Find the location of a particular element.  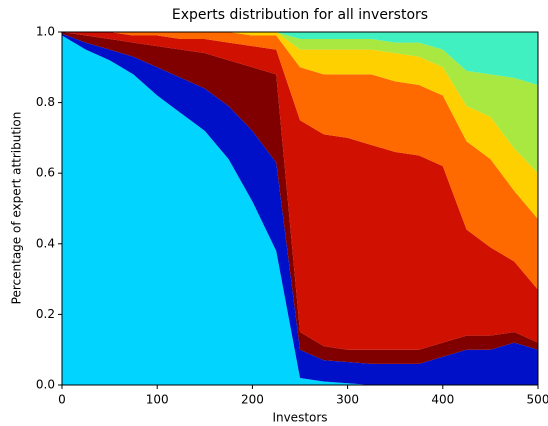

area is located at coordinates (300, 58).